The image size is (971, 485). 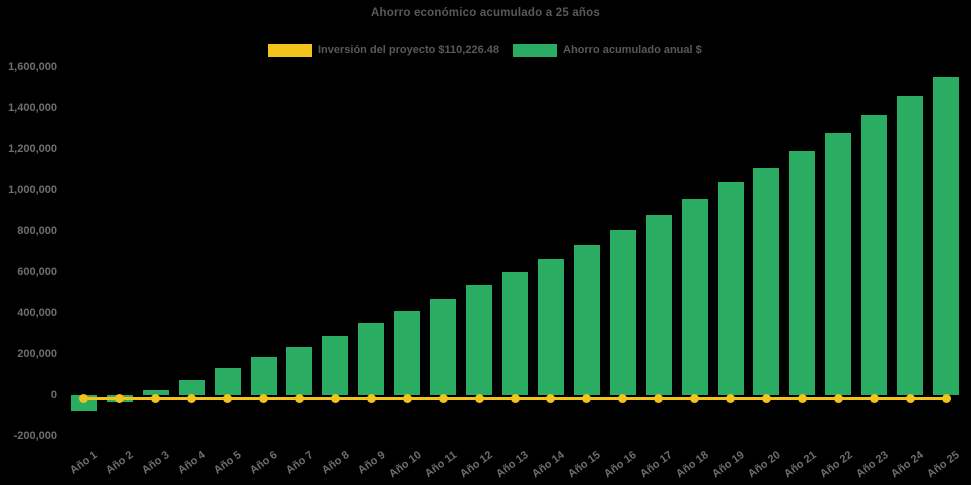 I want to click on x-axis-label: Año 12, so click(x=477, y=465).